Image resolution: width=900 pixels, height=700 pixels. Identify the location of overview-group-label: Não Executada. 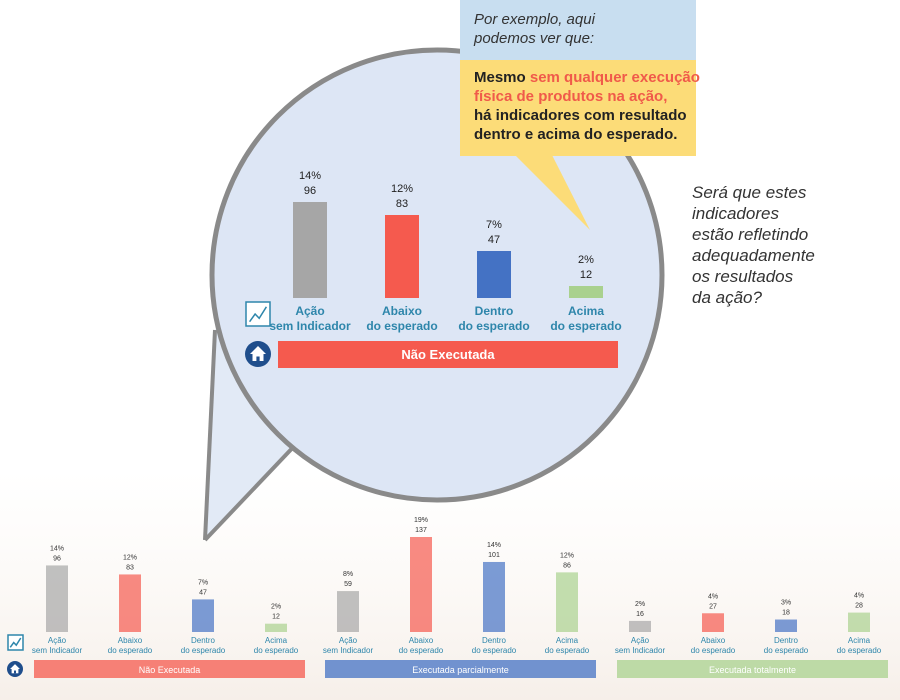
(170, 670).